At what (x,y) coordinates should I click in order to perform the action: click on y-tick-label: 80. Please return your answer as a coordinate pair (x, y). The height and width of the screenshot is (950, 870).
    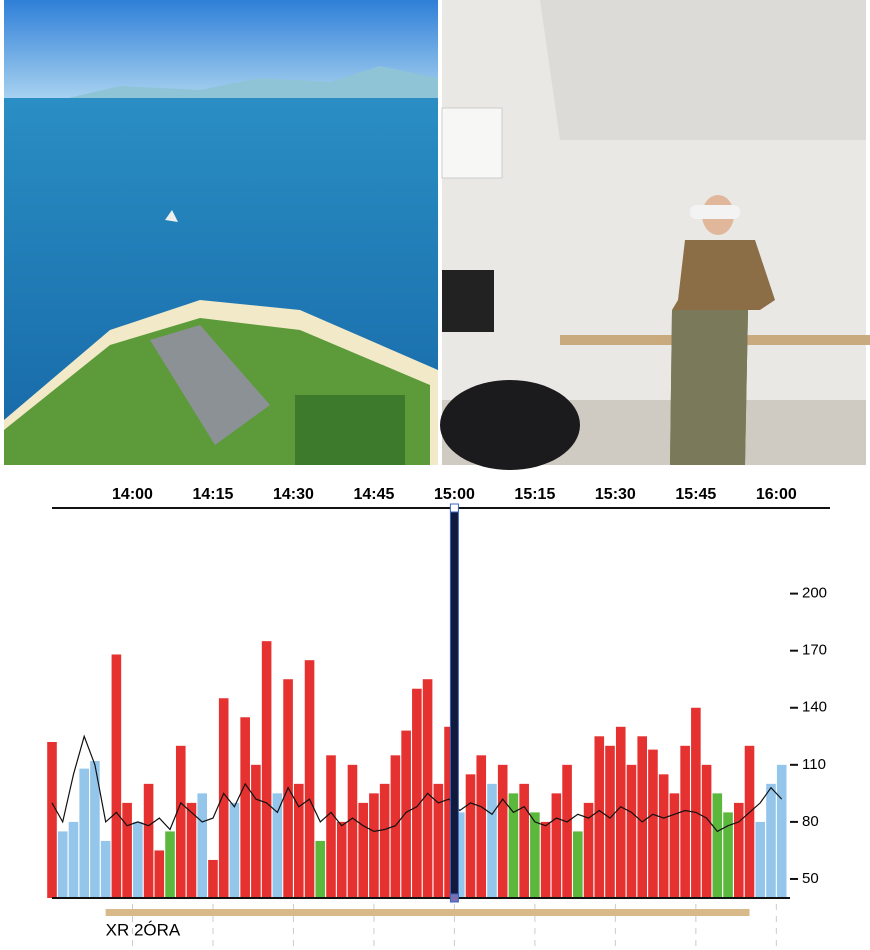
    Looking at the image, I should click on (810, 821).